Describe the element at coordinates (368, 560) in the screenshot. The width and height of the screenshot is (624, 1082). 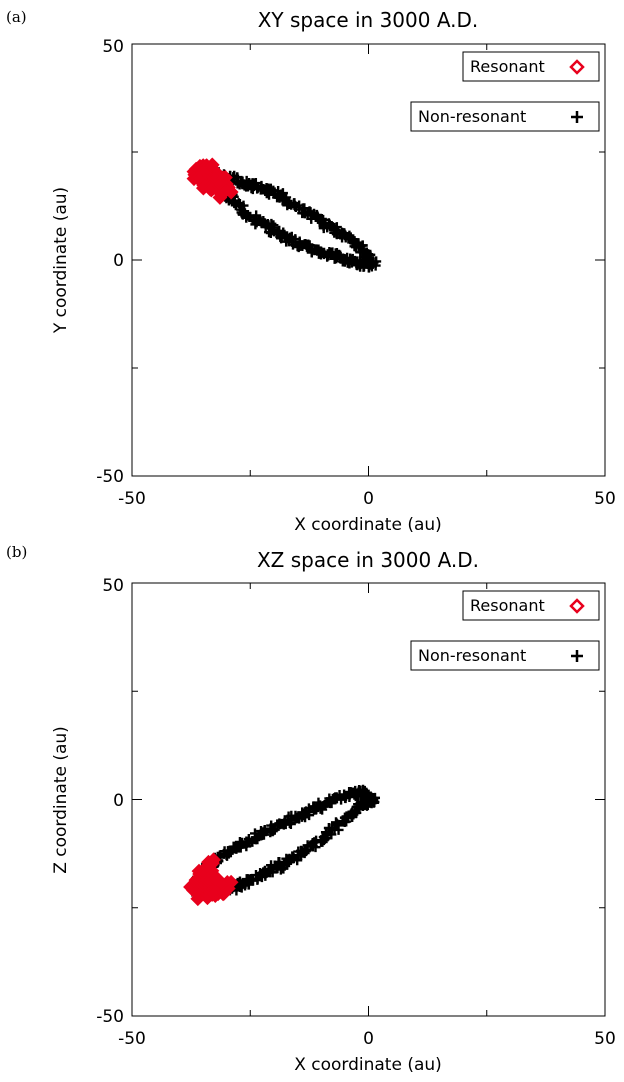
I see `chart-title: XZ space in 3000 A.D.` at that location.